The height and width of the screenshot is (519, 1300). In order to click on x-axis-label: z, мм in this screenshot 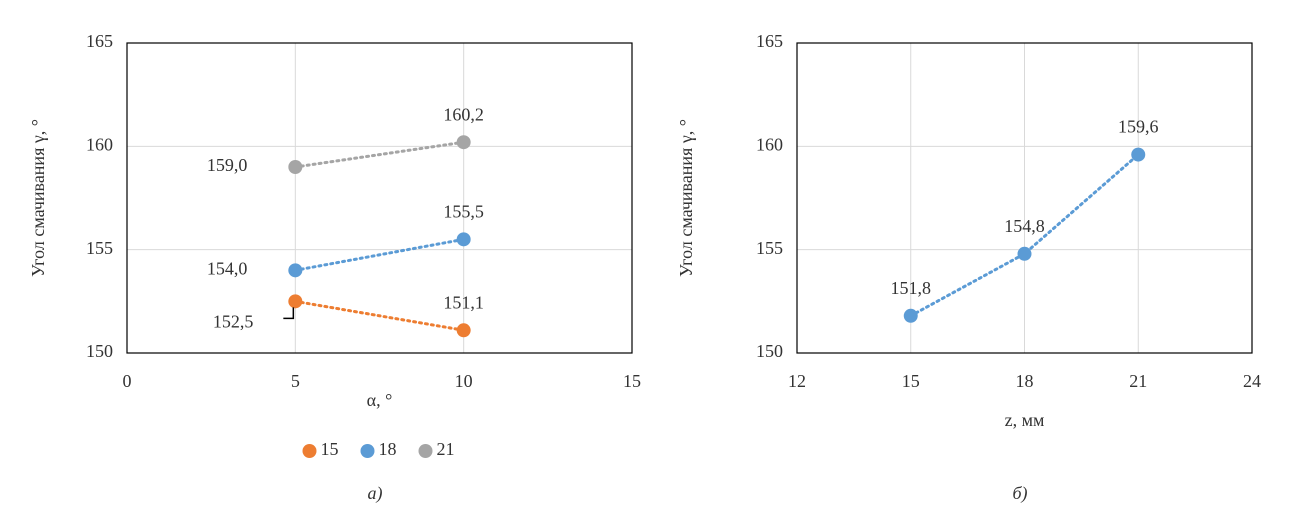, I will do `click(1025, 420)`.